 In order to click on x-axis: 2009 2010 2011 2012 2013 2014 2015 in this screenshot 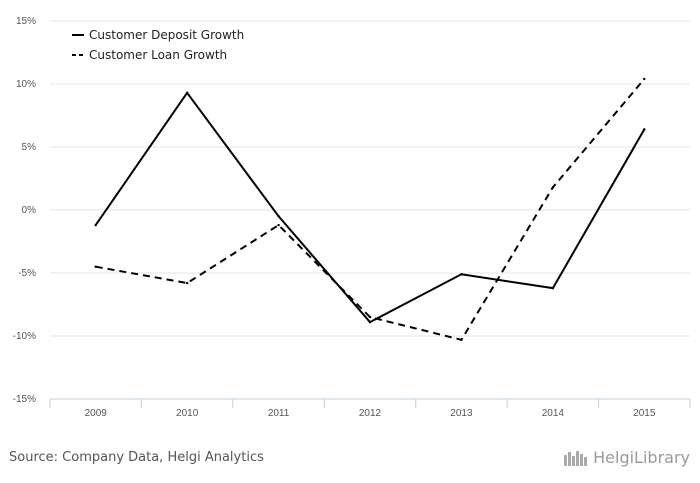, I will do `click(370, 408)`.